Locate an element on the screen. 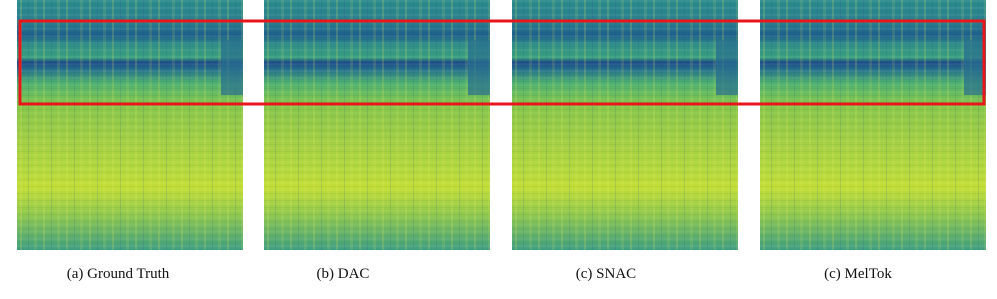 This screenshot has width=997, height=299. caption: (a) Ground Truth is located at coordinates (118, 274).